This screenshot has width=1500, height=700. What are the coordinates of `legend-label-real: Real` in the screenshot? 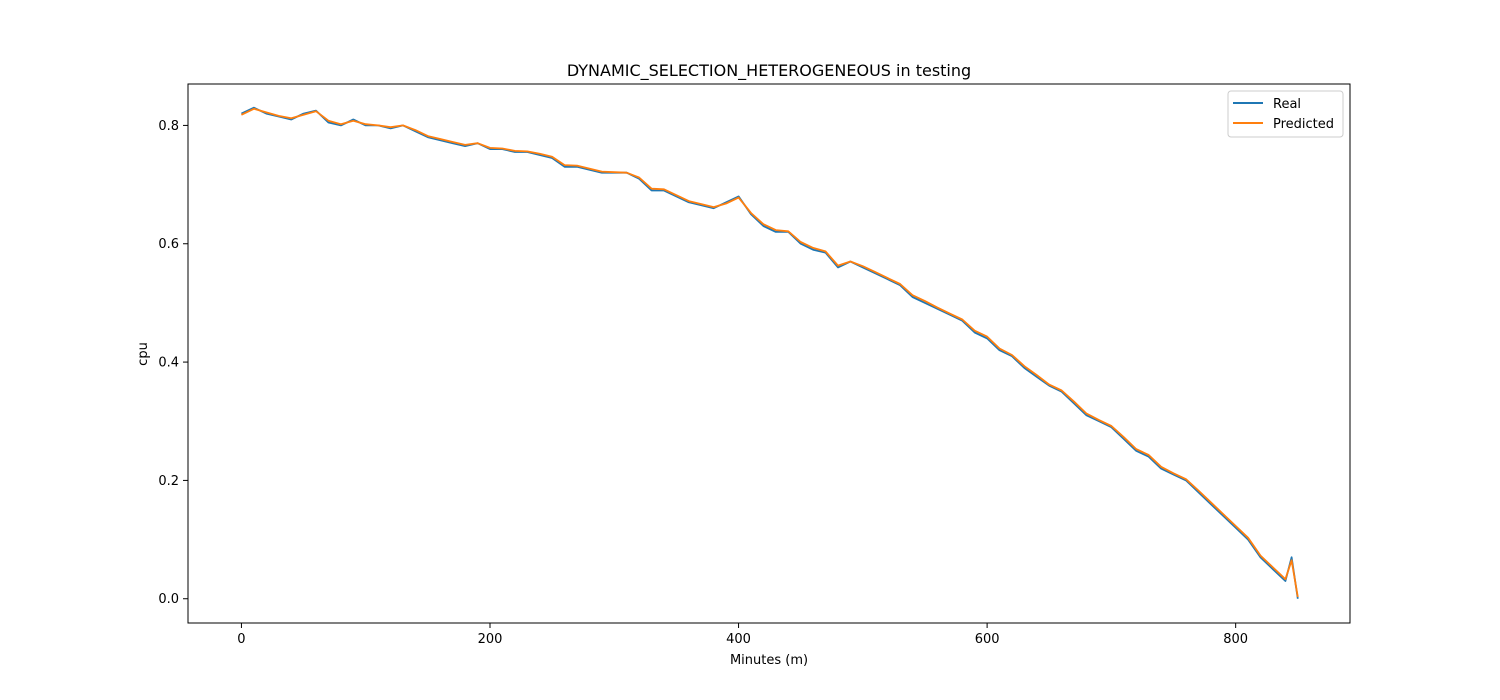 It's located at (1287, 104).